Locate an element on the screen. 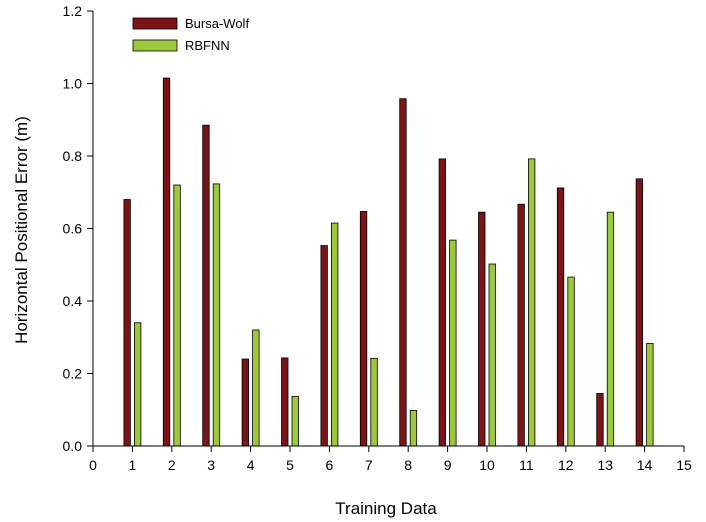 This screenshot has width=706, height=522. y-tick-label: 0.8 is located at coordinates (73, 156).